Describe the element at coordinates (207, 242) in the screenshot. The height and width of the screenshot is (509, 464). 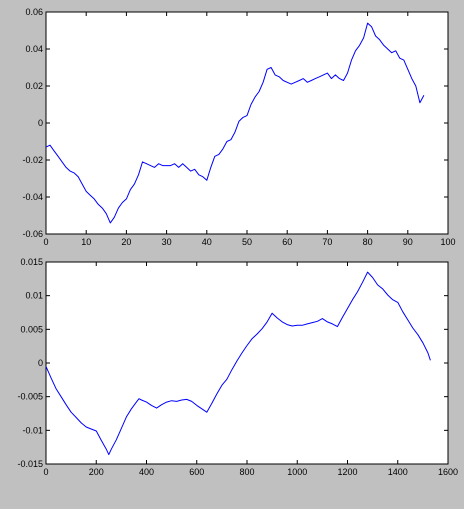
I see `top-x-tick-label: 40` at that location.